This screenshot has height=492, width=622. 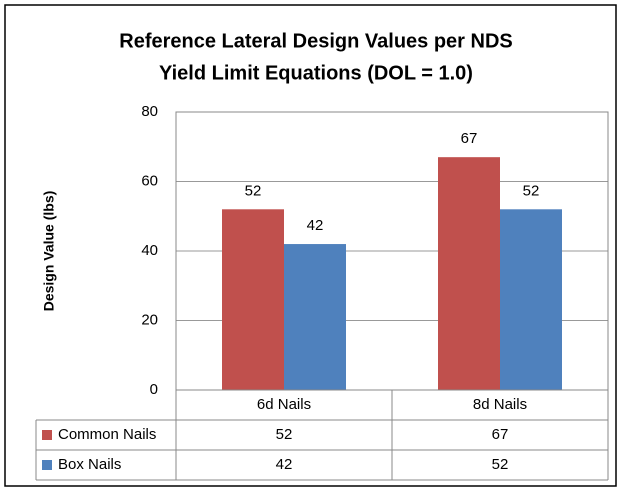 What do you see at coordinates (149, 319) in the screenshot?
I see `y-tick-label: 20` at bounding box center [149, 319].